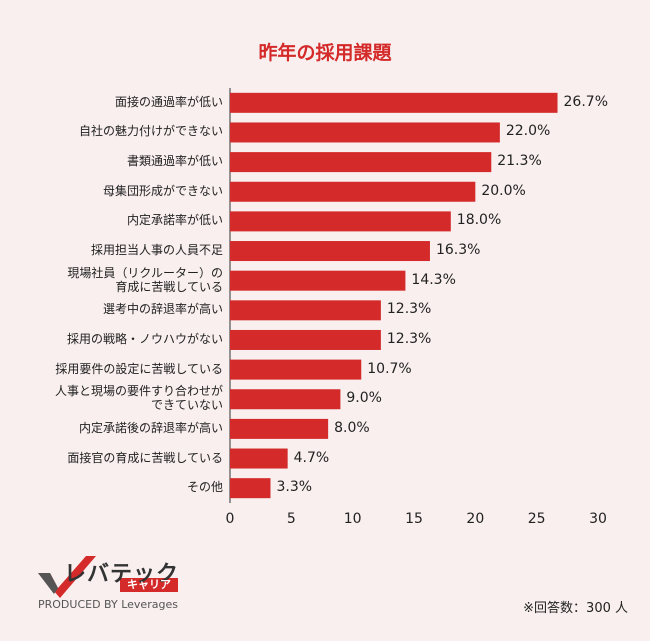 This screenshot has width=650, height=641. Describe the element at coordinates (139, 368) in the screenshot. I see `y-tick-label: 採用要件の設定に苦戦している` at that location.